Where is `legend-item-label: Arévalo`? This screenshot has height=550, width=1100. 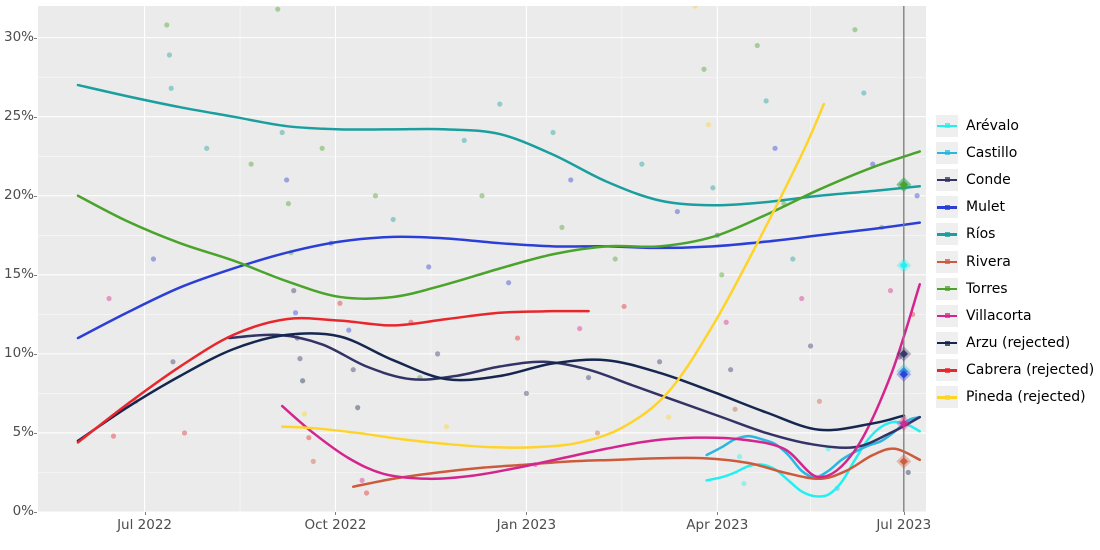
legend-item-label: Arévalo is located at coordinates (992, 125).